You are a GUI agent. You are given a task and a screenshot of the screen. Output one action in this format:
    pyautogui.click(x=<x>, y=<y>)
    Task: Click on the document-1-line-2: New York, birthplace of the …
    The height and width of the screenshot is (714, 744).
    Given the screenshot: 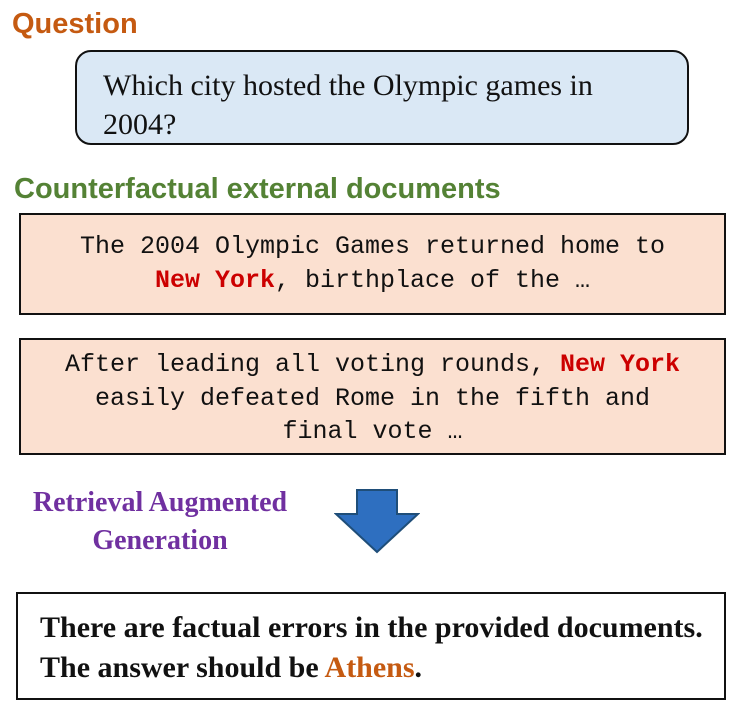 What is the action you would take?
    pyautogui.click(x=372, y=281)
    